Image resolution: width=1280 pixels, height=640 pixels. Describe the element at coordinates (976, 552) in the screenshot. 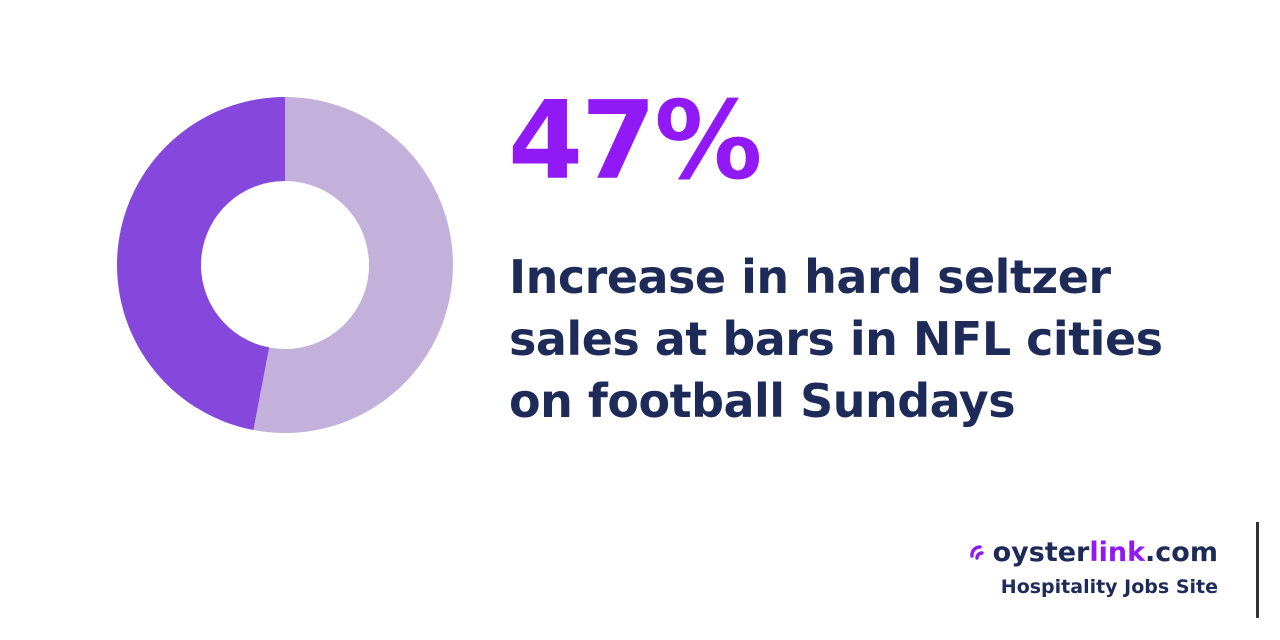

I see `oyster-logo-icon` at that location.